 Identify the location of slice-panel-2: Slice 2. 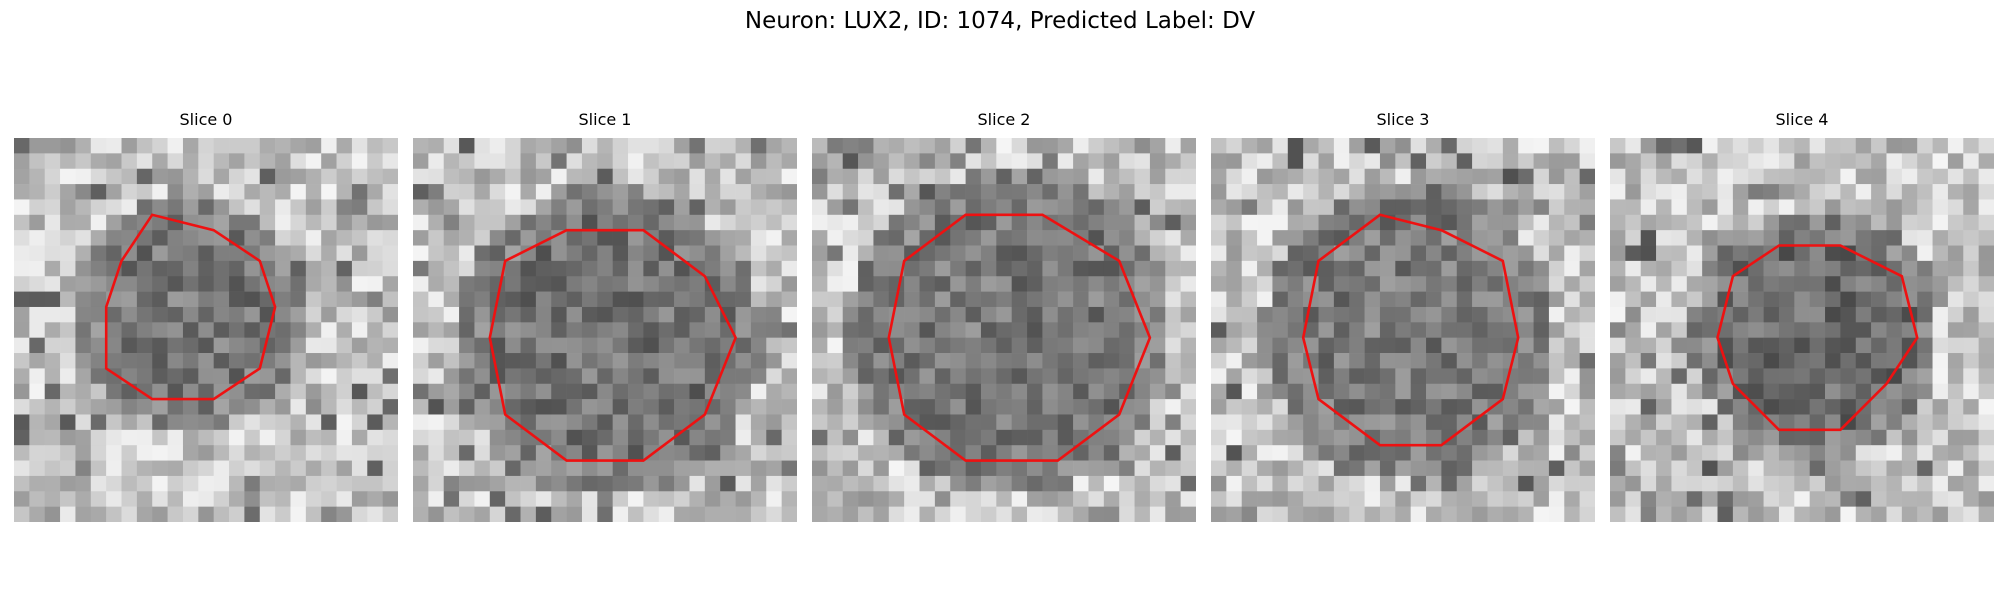
(1004, 315).